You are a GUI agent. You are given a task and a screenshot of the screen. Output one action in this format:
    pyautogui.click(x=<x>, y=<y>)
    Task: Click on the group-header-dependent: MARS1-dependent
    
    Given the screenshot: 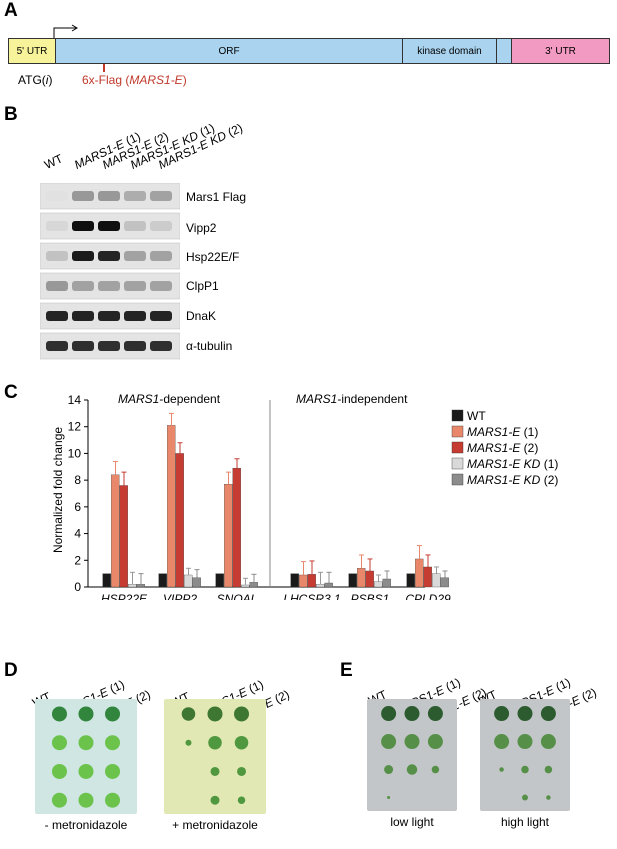 What is the action you would take?
    pyautogui.click(x=169, y=399)
    